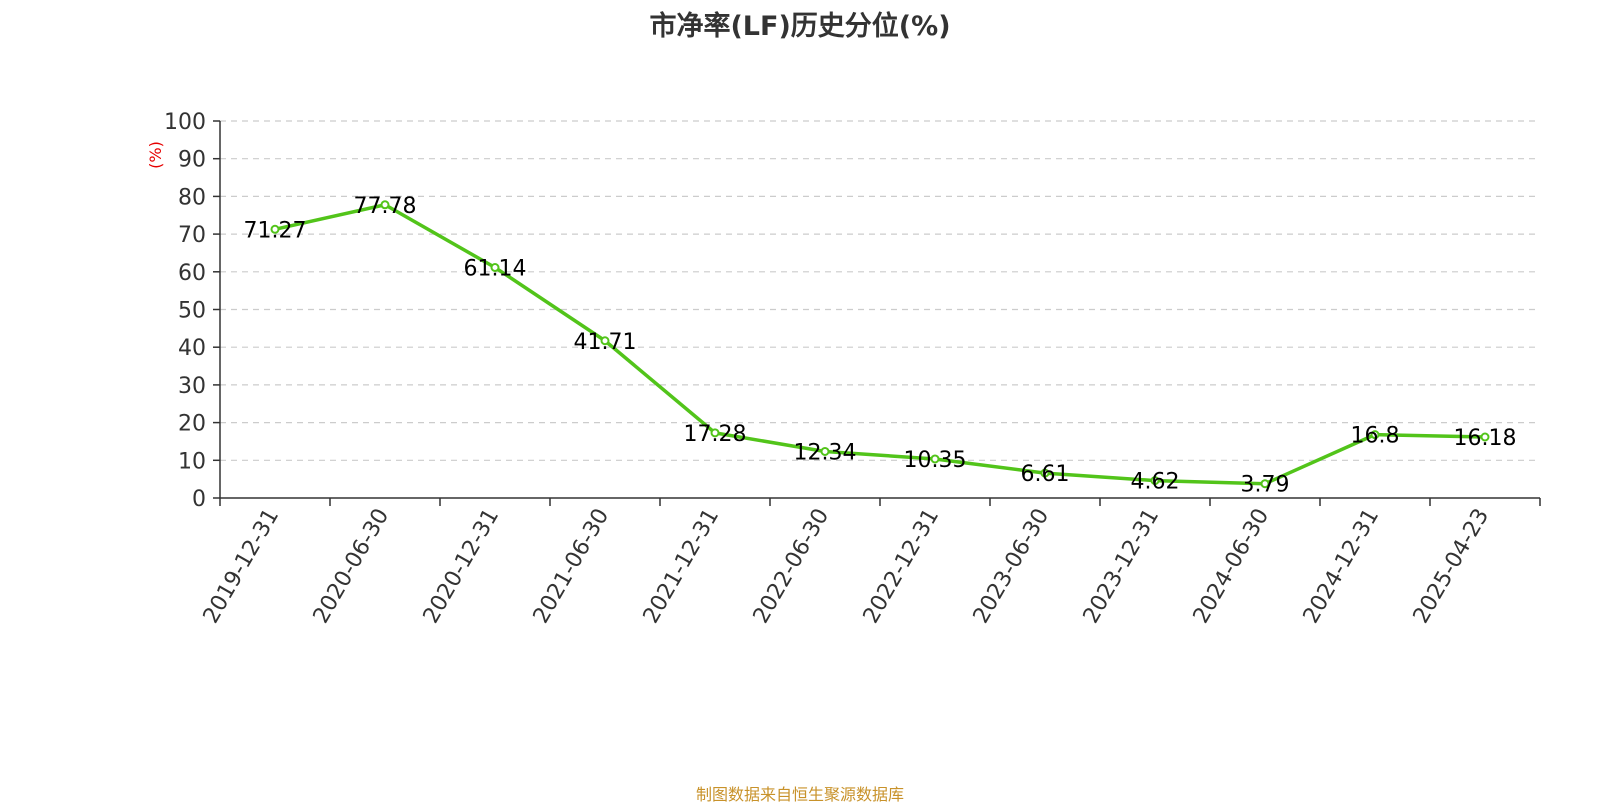 The height and width of the screenshot is (805, 1600). I want to click on y-tick-label: 40, so click(192, 348).